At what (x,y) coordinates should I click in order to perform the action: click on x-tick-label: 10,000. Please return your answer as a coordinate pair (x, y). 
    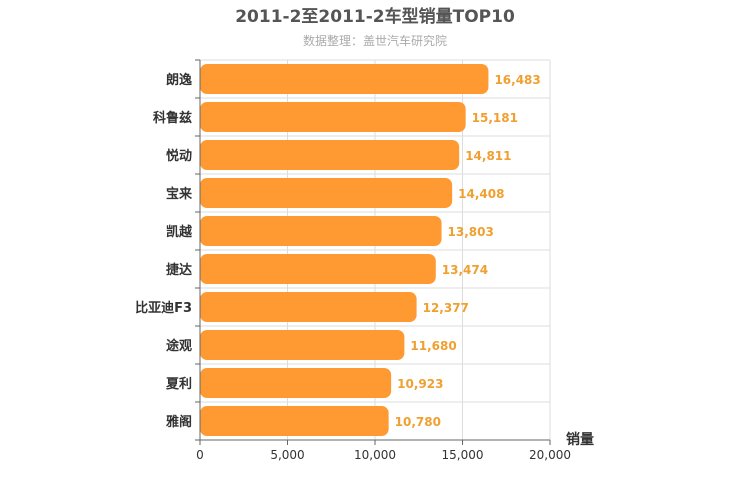
    Looking at the image, I should click on (375, 455).